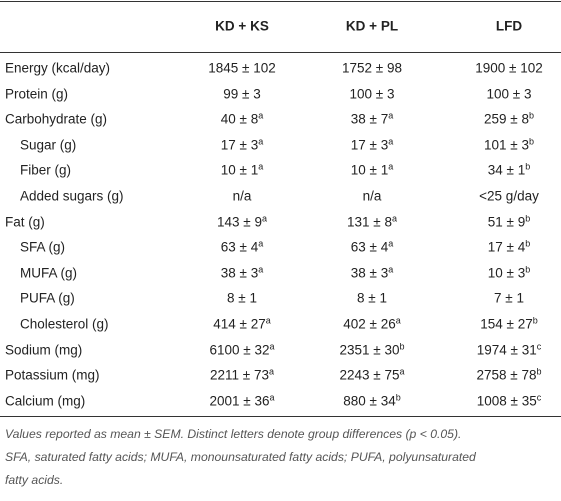 The width and height of the screenshot is (561, 501). I want to click on row-label: Energy (kcal/day), so click(58, 68).